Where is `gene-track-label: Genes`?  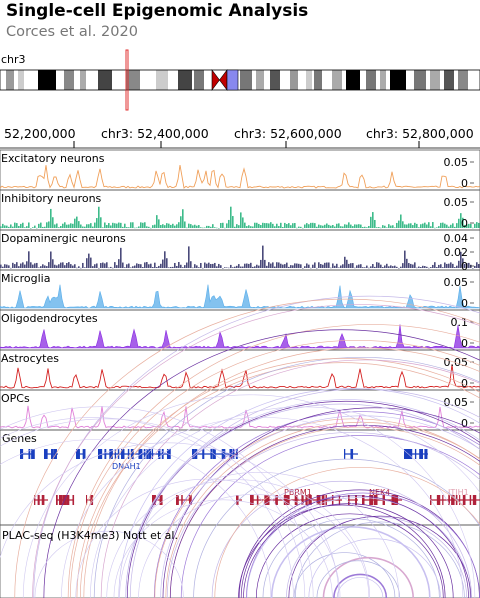 gene-track-label: Genes is located at coordinates (19, 438).